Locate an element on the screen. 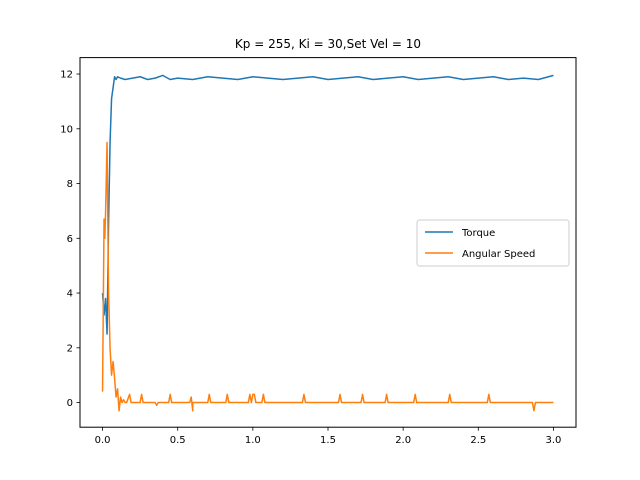  y-axis: 0 2 4 6 8 10 12 is located at coordinates (70, 239).